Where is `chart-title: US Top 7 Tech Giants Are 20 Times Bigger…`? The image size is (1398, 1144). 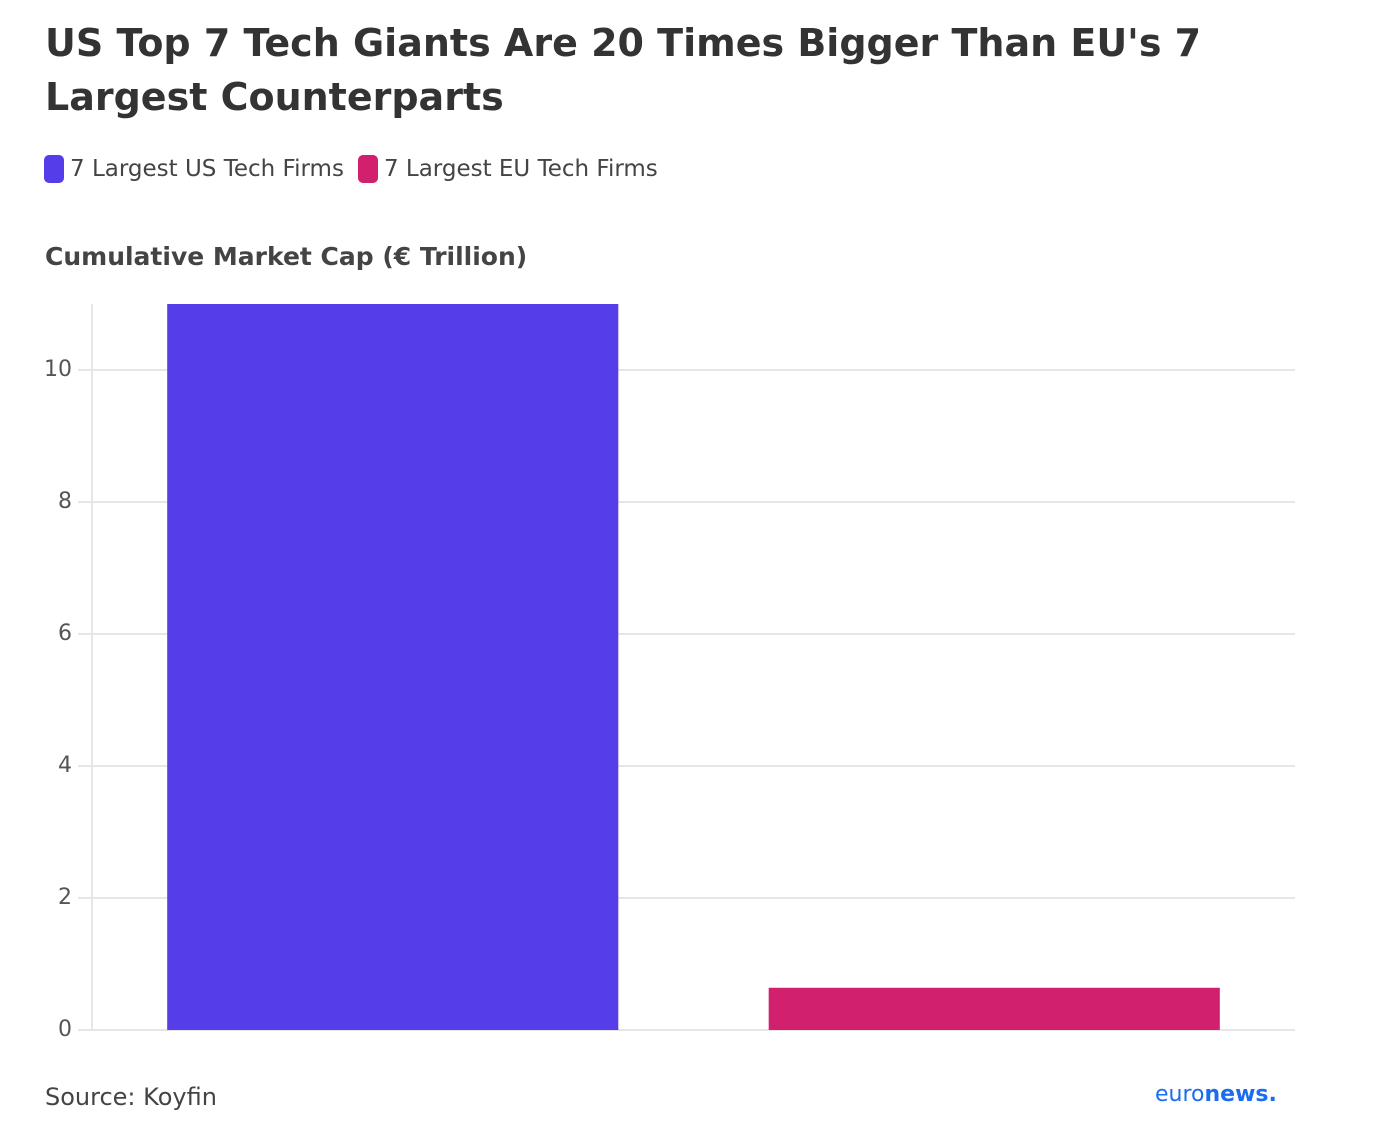
chart-title: US Top 7 Tech Giants Are 20 Times Bigger… is located at coordinates (623, 70).